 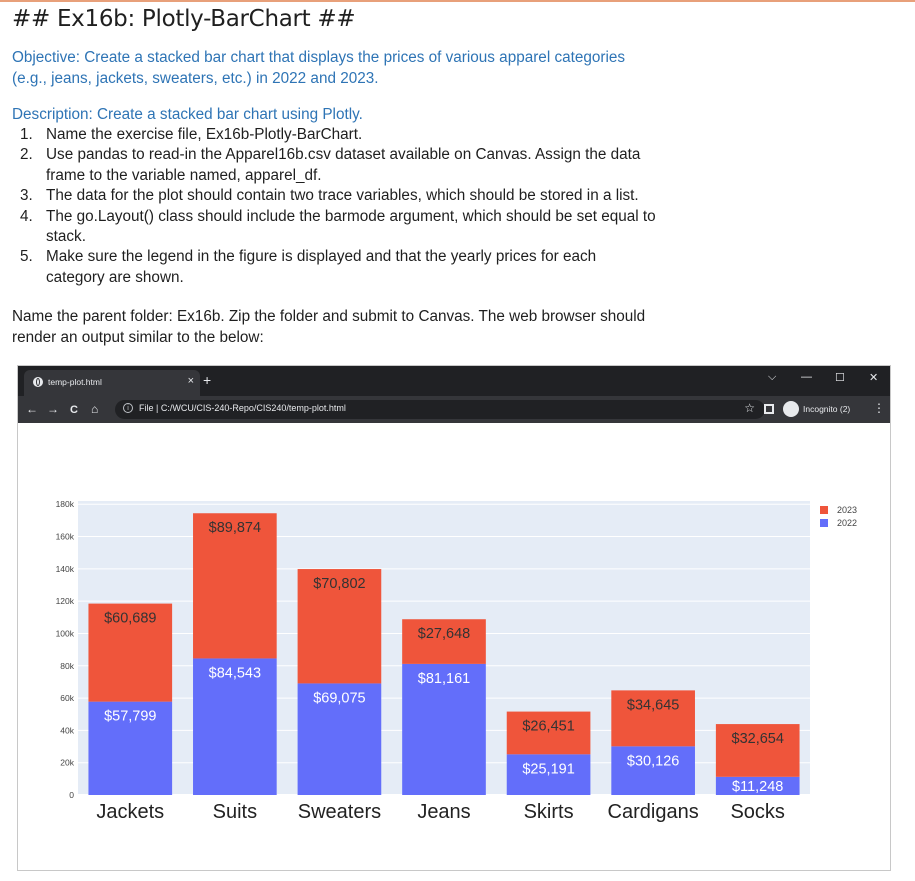 What do you see at coordinates (26, 257) in the screenshot?
I see `step-number: 5.` at bounding box center [26, 257].